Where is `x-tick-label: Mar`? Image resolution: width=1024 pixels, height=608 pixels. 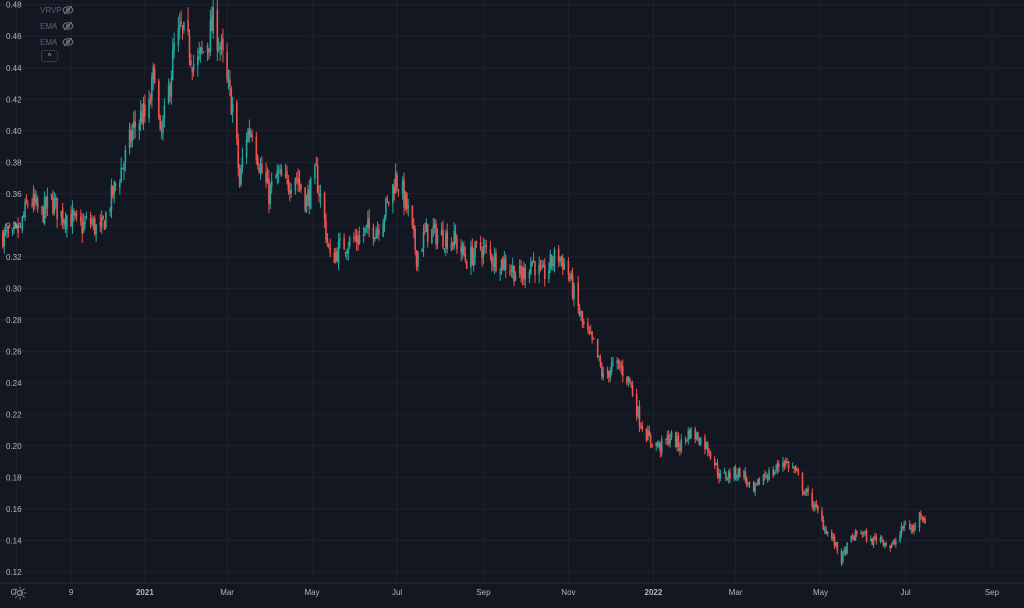 x-tick-label: Mar is located at coordinates (227, 592).